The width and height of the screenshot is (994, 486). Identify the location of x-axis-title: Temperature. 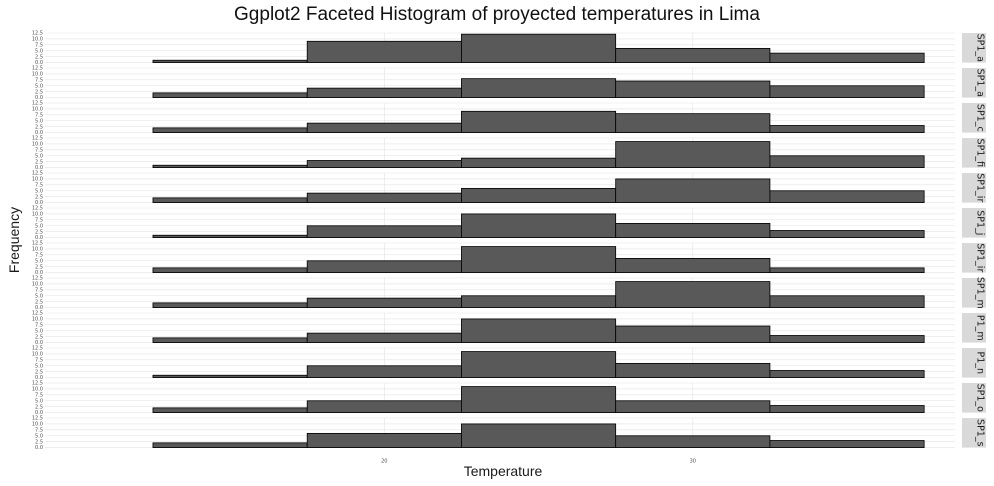
(503, 471).